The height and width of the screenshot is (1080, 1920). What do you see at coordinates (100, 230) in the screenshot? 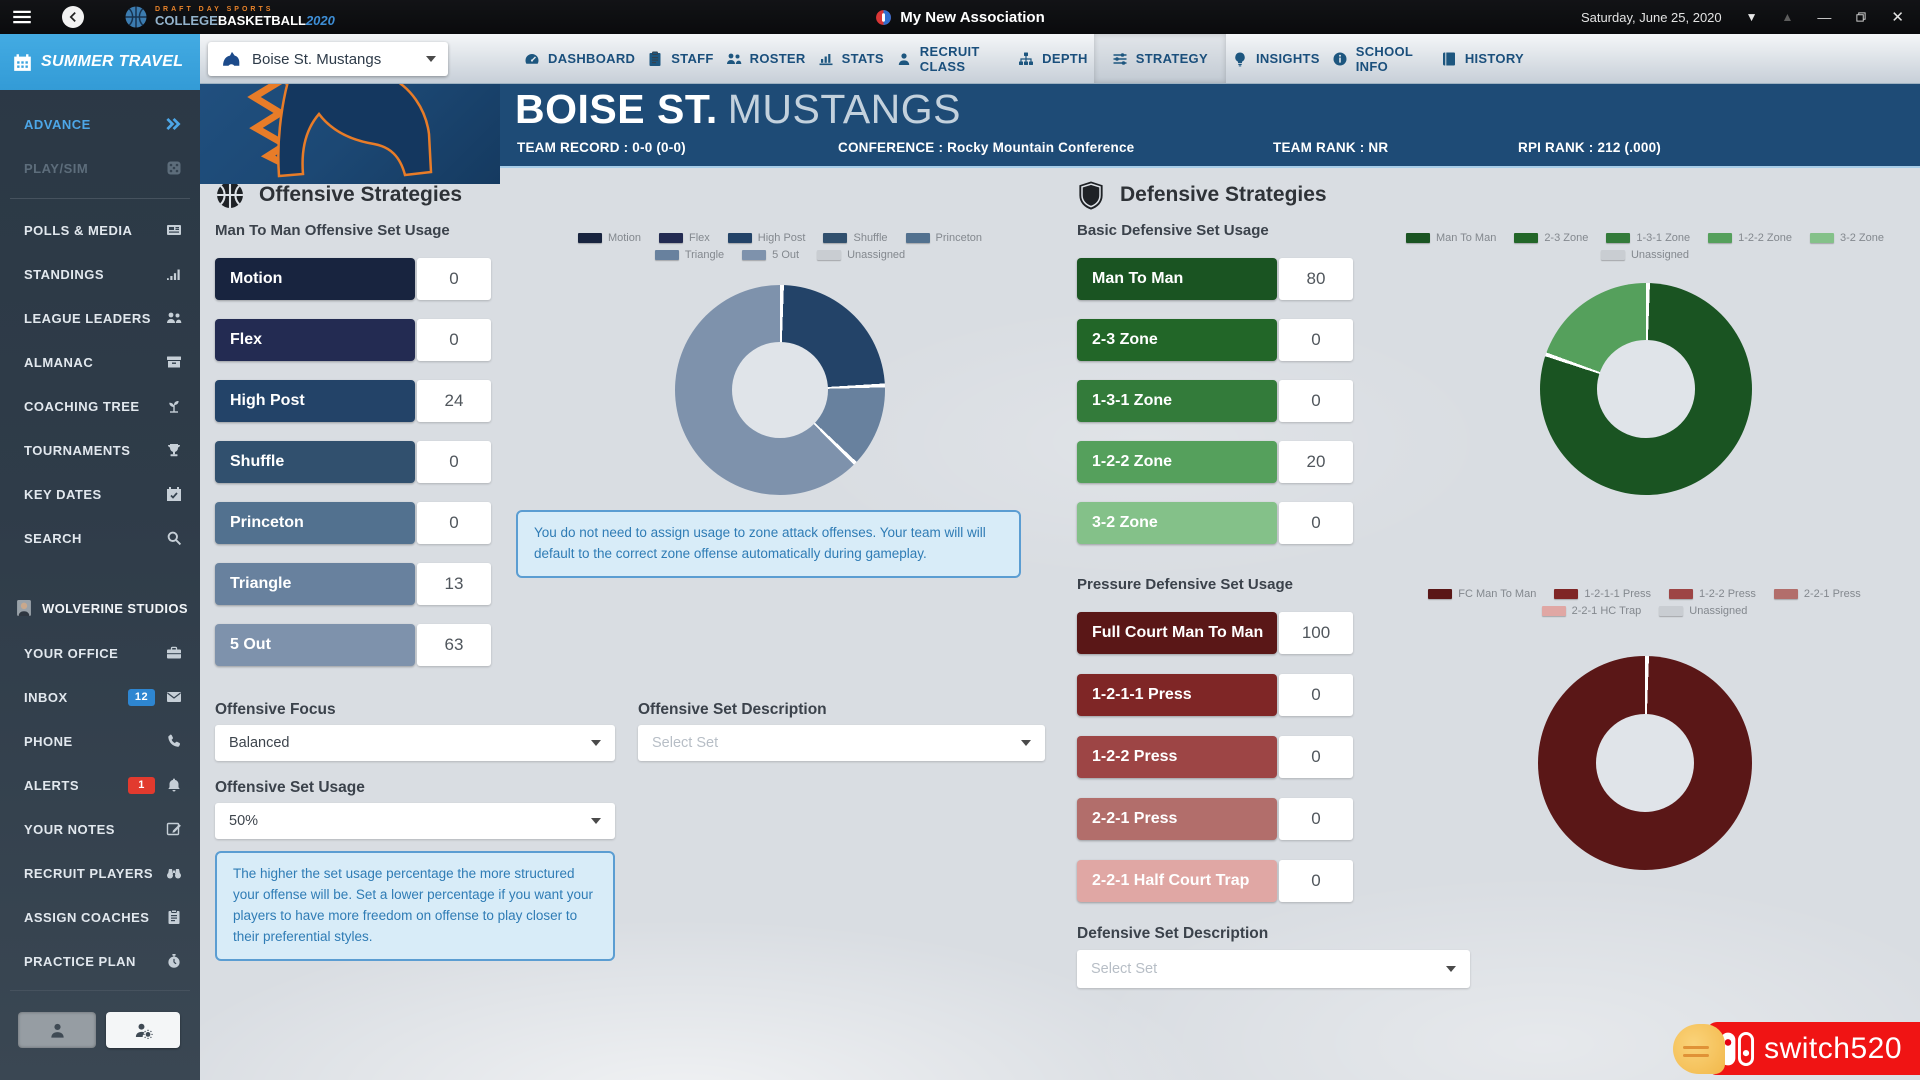
I see `sidebar-item-polls-media: POLLS & MEDIA` at bounding box center [100, 230].